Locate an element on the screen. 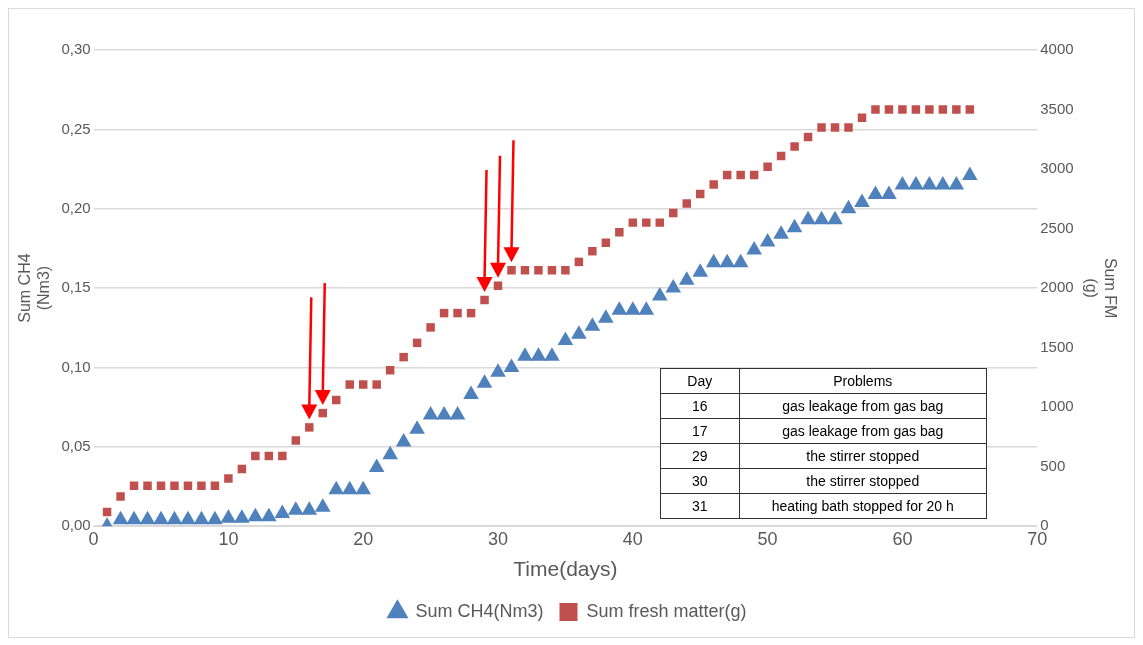  x-tick-label: 10 is located at coordinates (228, 538).